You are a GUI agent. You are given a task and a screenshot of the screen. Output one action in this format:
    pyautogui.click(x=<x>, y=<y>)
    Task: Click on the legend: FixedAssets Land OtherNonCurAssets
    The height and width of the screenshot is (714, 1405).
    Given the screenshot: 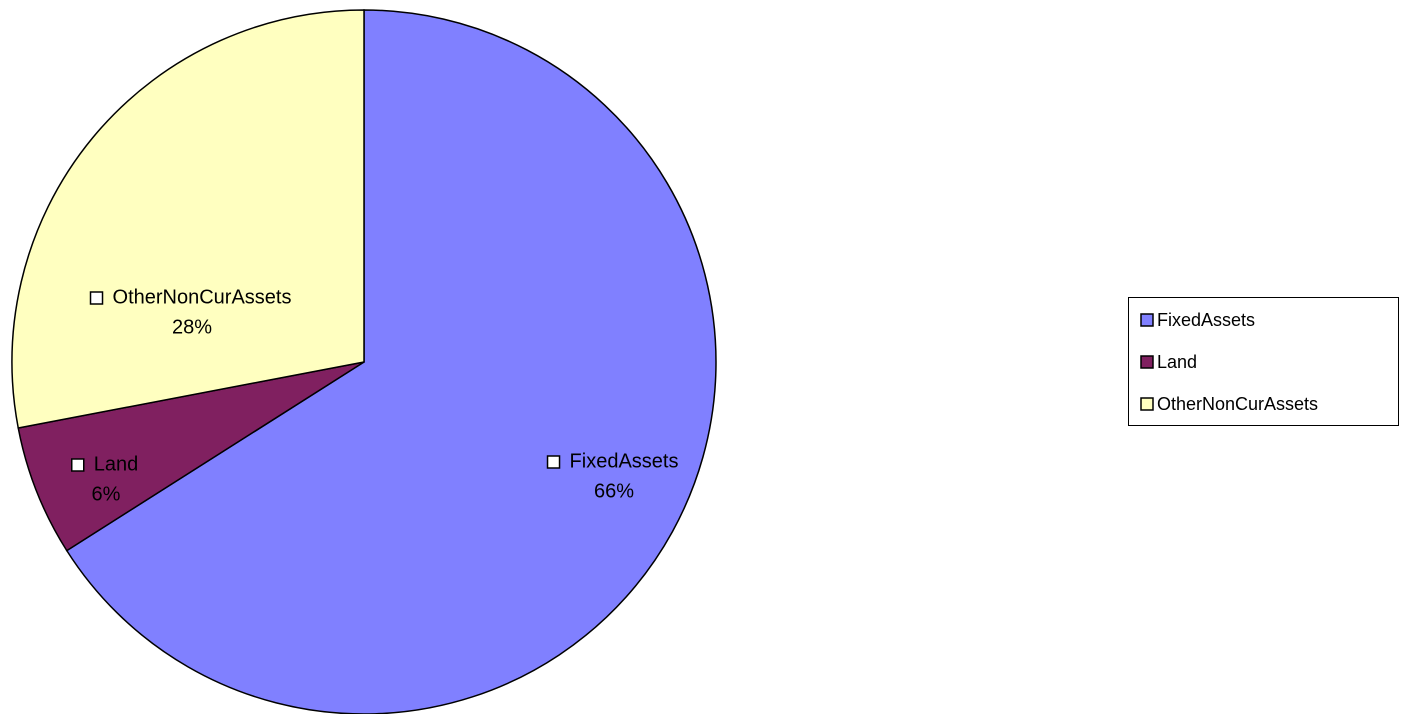 What is the action you would take?
    pyautogui.click(x=1263, y=361)
    